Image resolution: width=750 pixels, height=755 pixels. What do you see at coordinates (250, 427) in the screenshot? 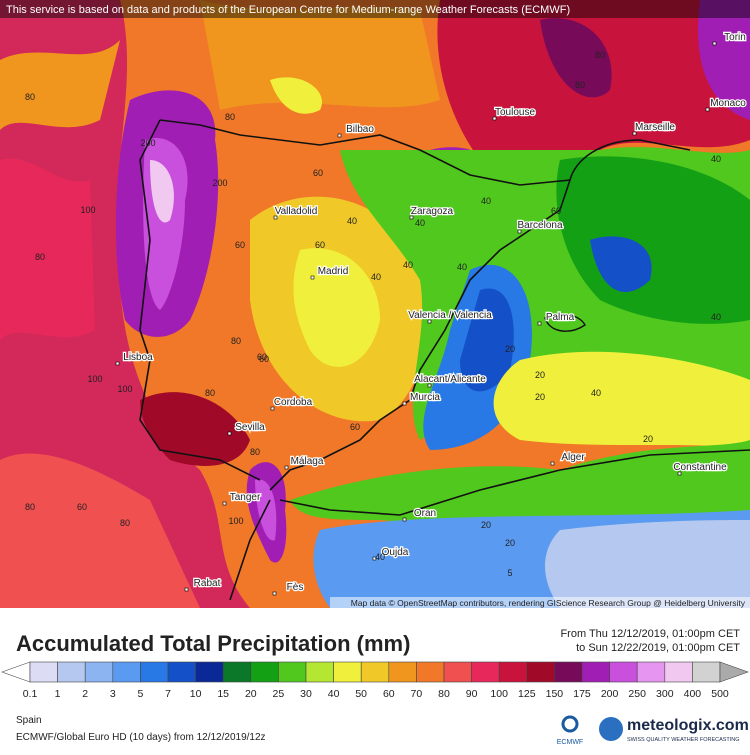
I see `city-label: Sevilla` at bounding box center [250, 427].